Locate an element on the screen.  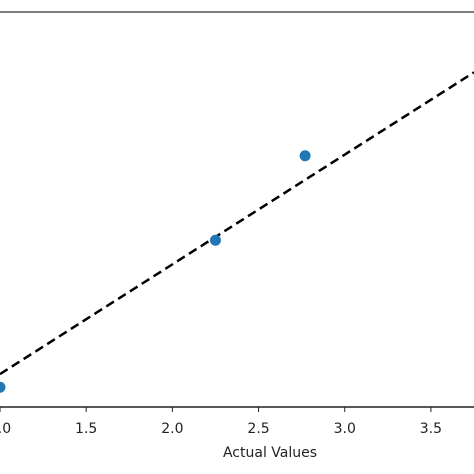
x-tick-label: 1.0 is located at coordinates (5, 429).